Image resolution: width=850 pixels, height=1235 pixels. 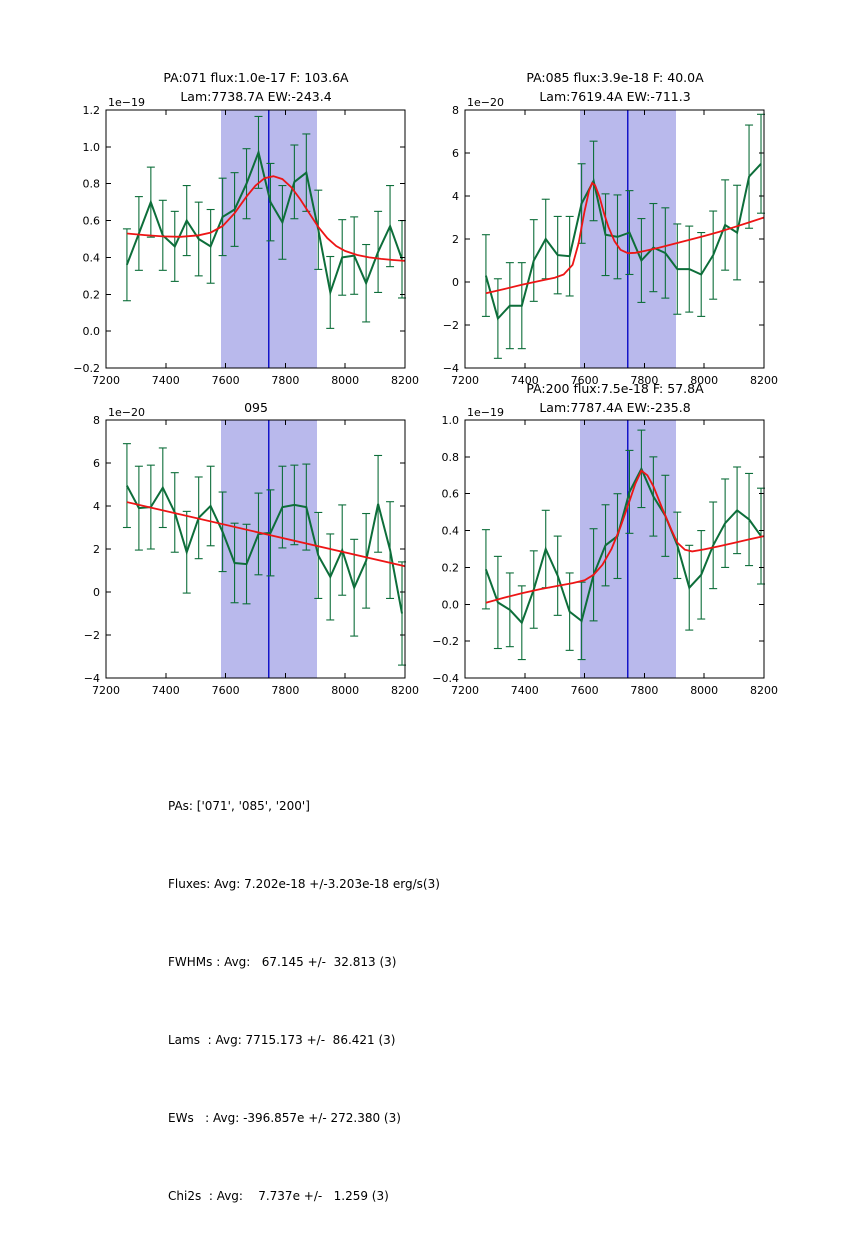 I want to click on stat-line-lams: Lams : Avg: 7715.173 +/- 86.421 (3), so click(x=282, y=1040).